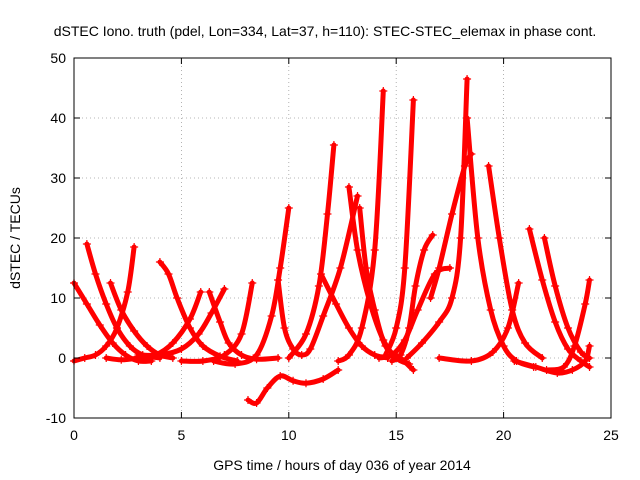  I want to click on x-tick-label: 20, so click(504, 435).